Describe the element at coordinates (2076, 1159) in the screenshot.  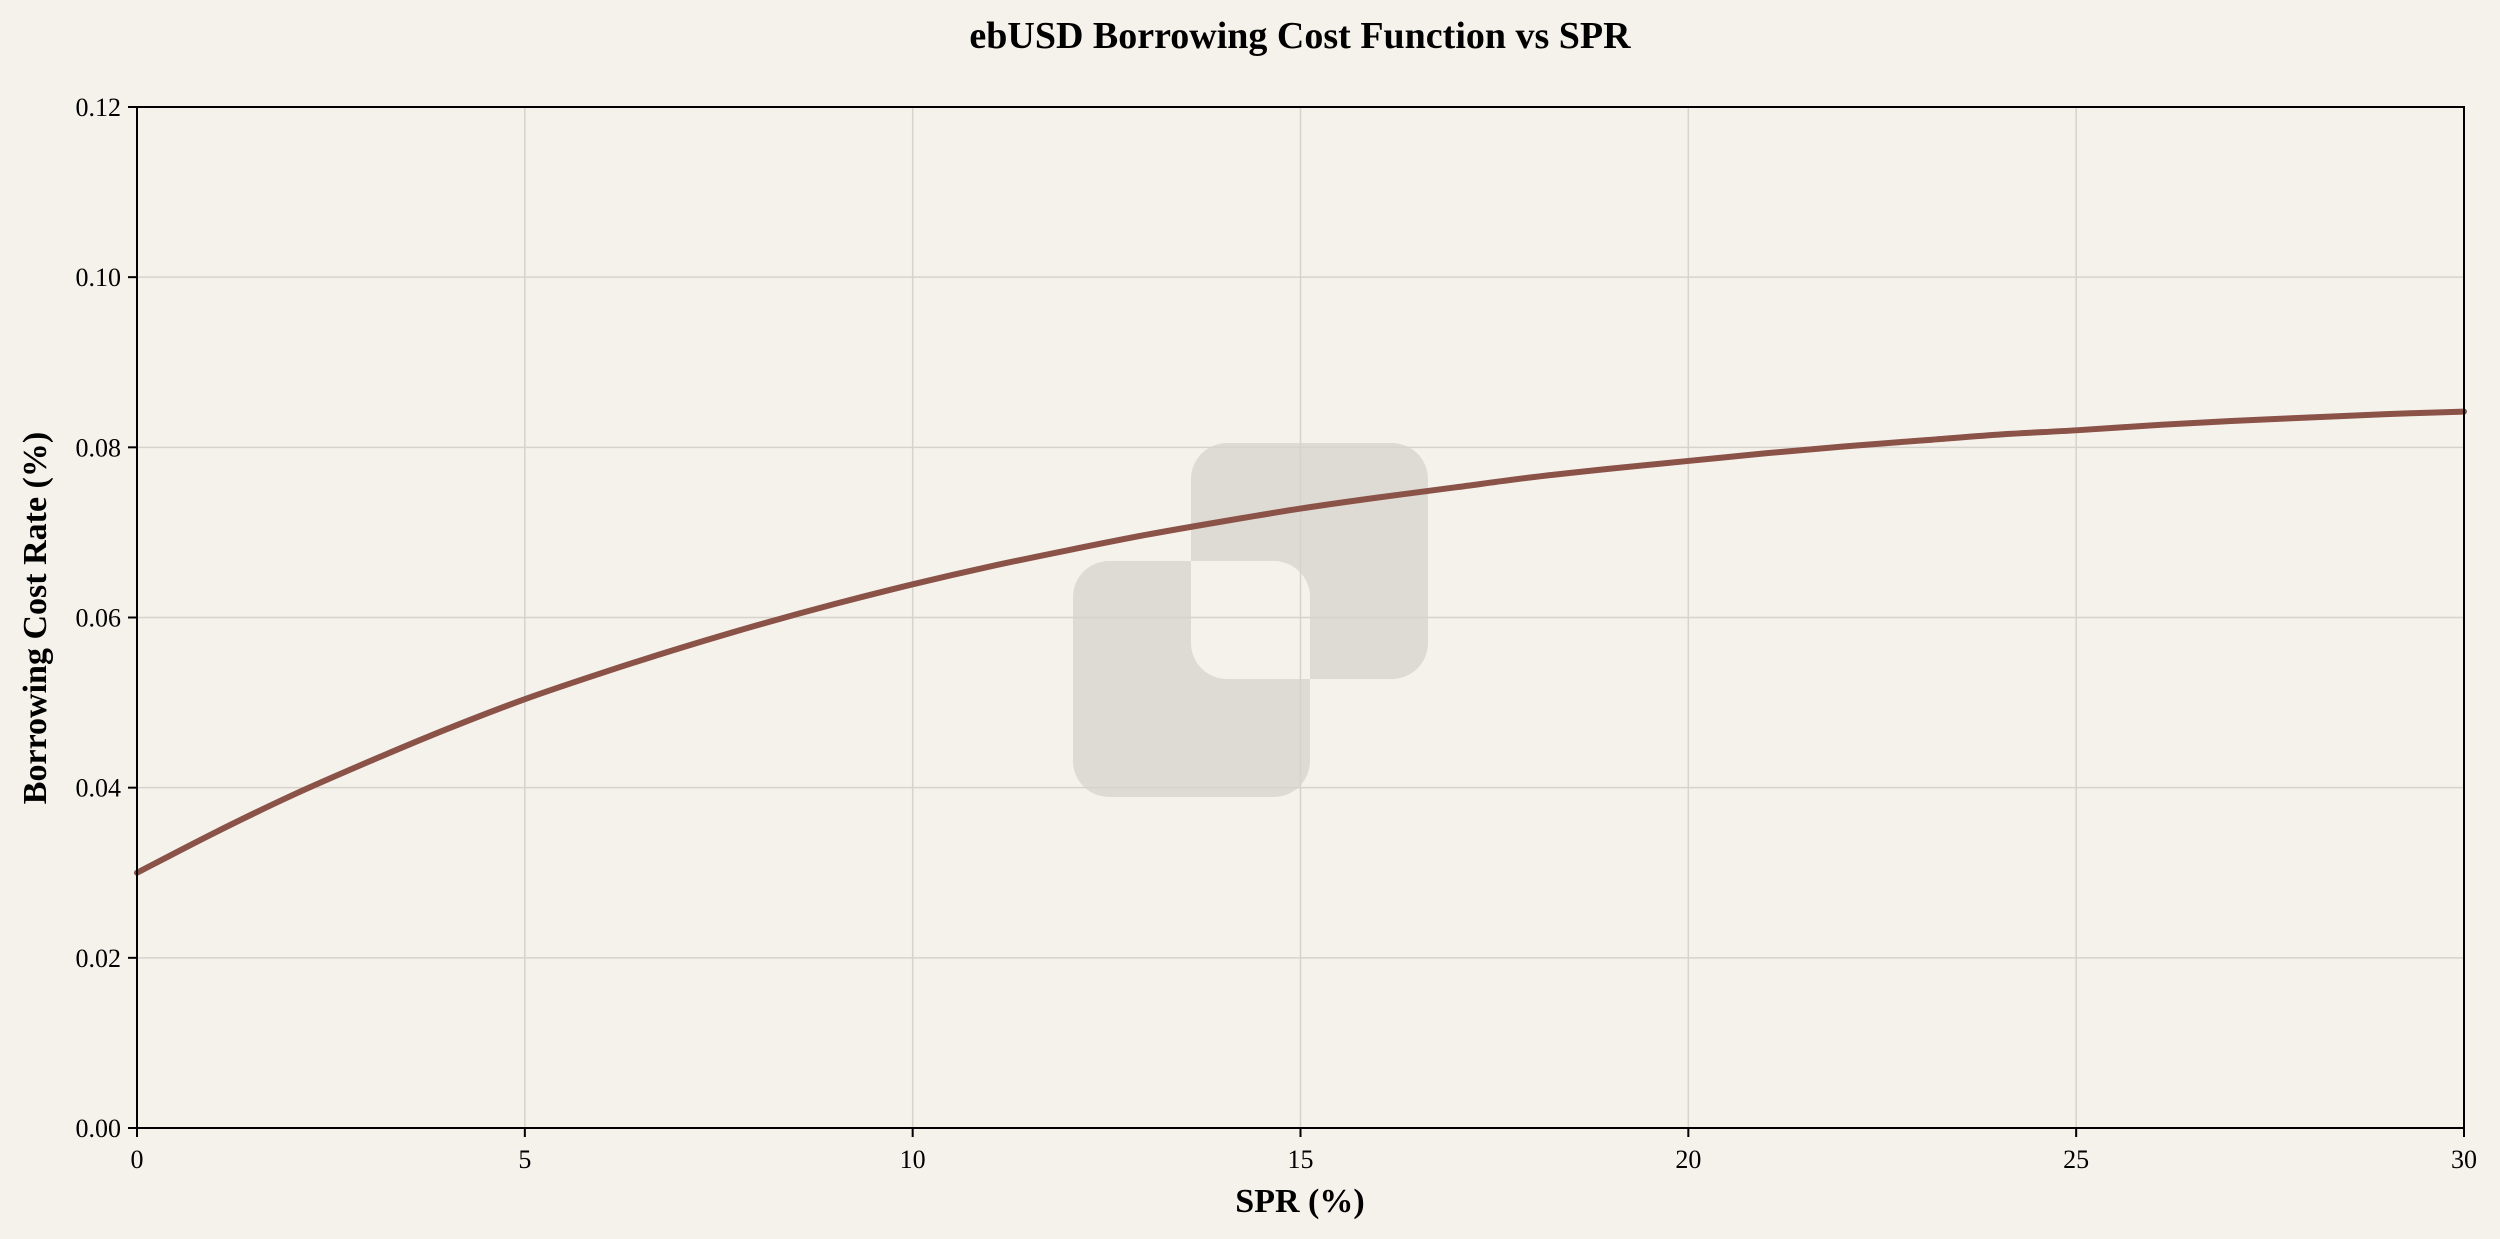
I see `x-tick-label-5: 25` at that location.